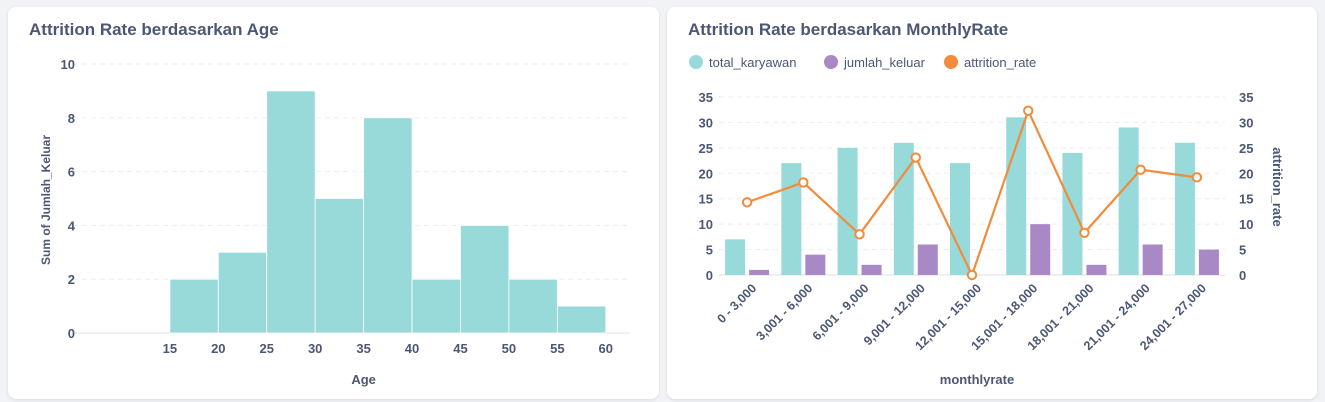 Image resolution: width=1325 pixels, height=402 pixels. I want to click on y-tick-label: 8, so click(71, 118).